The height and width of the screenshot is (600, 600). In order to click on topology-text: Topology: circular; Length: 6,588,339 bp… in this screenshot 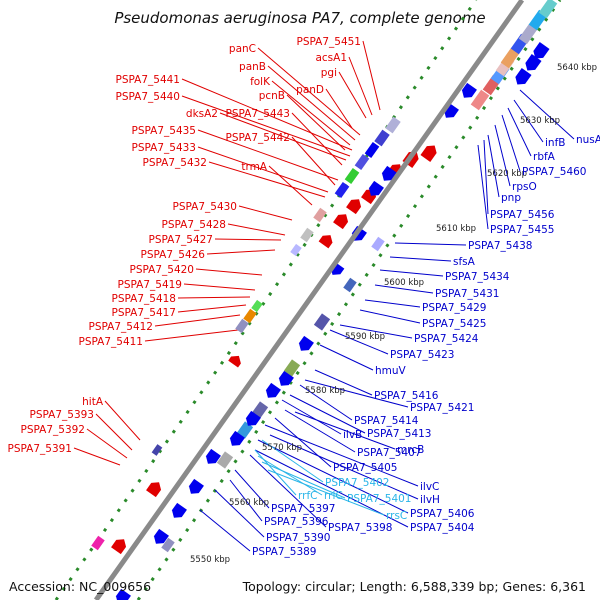, I will do `click(414, 586)`.